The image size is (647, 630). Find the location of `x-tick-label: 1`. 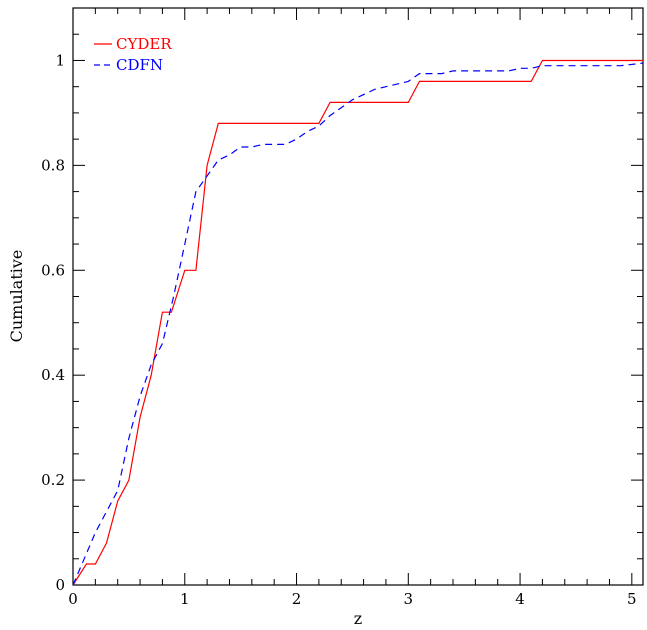

x-tick-label: 1 is located at coordinates (185, 599).